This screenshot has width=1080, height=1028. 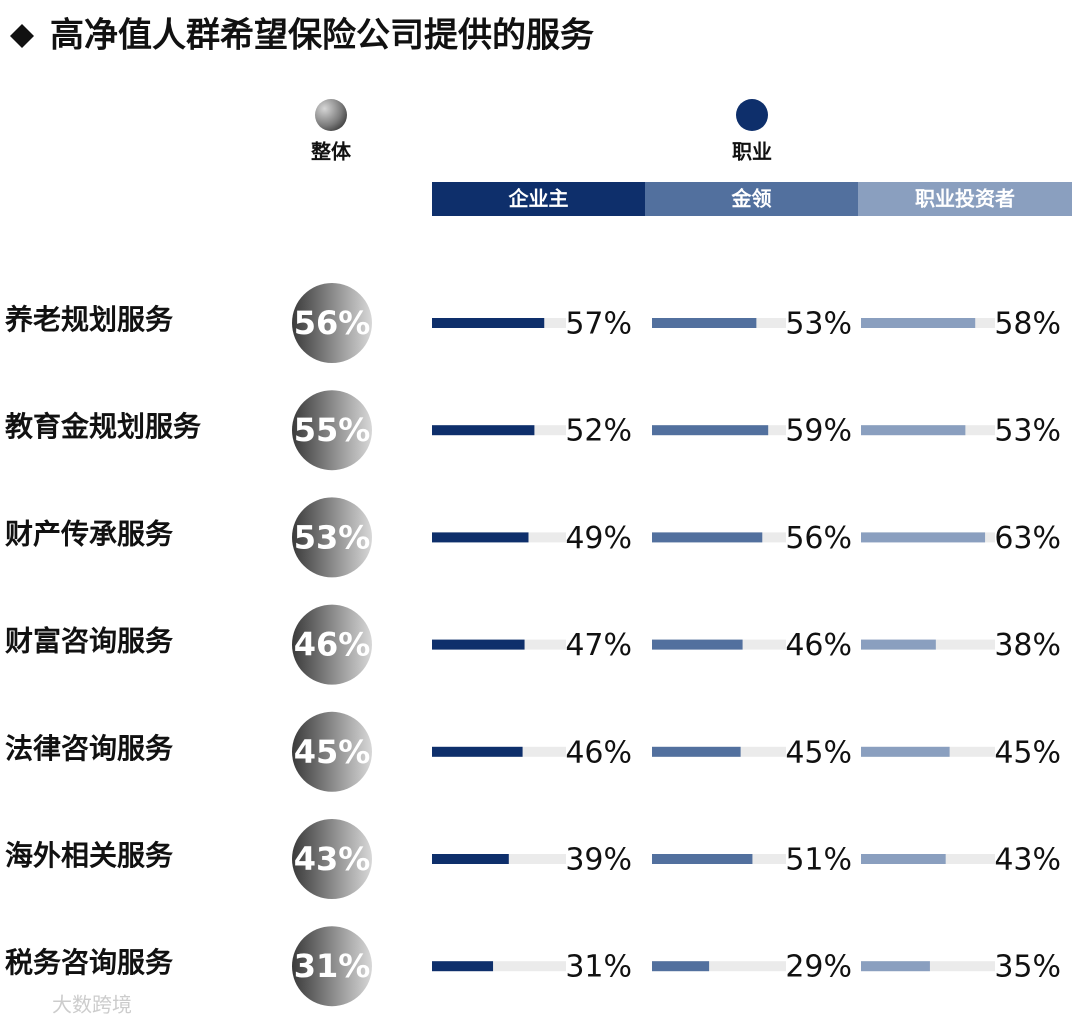 I want to click on legend-label: 整体, so click(x=331, y=152).